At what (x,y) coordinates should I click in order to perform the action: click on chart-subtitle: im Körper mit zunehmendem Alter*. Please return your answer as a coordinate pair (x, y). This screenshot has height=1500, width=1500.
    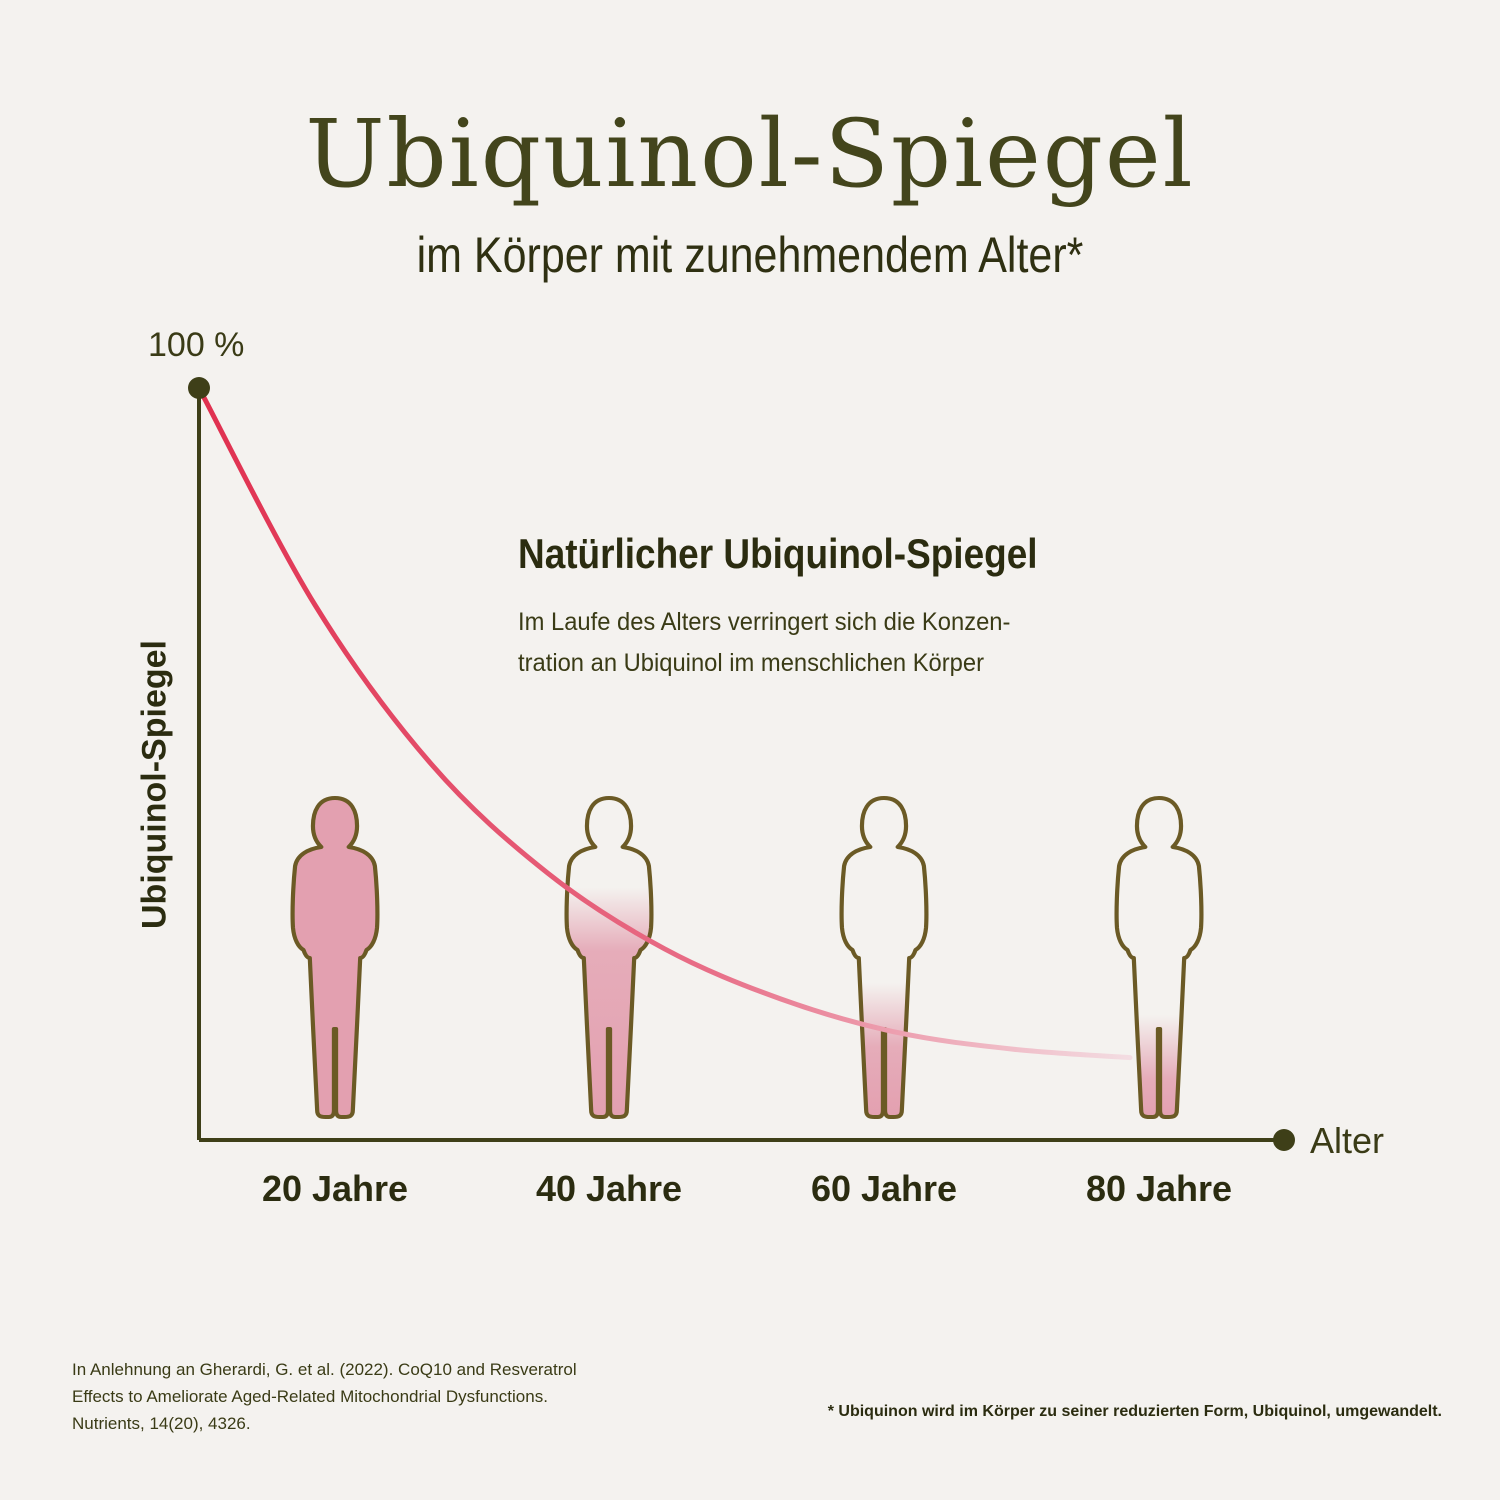
    Looking at the image, I should click on (750, 255).